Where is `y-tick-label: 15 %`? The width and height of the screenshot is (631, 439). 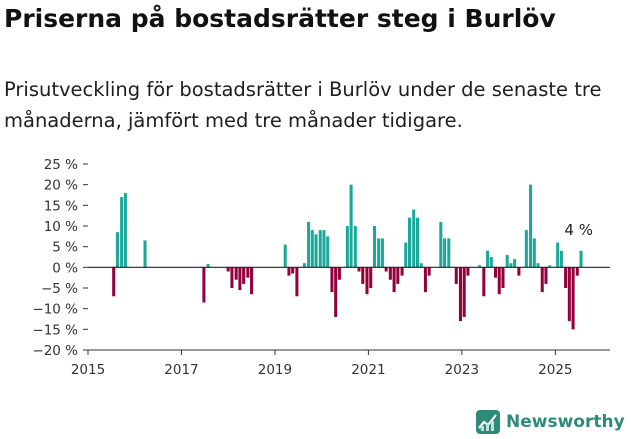
y-tick-label: 15 % is located at coordinates (61, 206).